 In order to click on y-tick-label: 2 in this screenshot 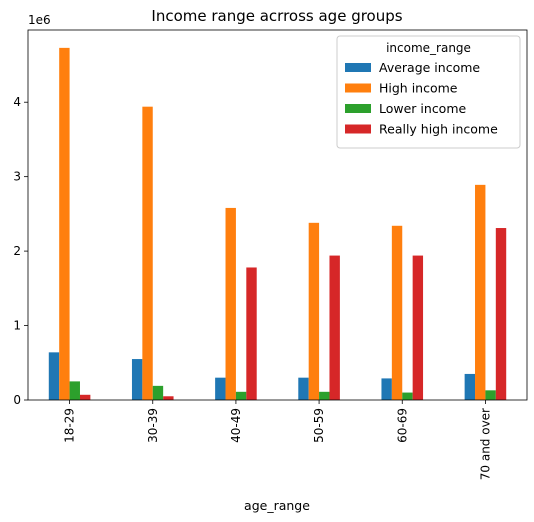, I will do `click(17, 251)`.